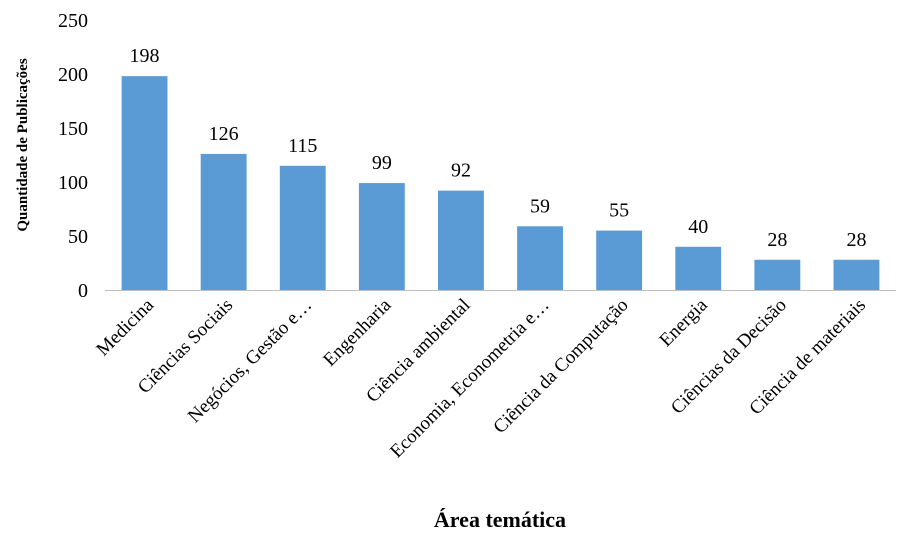 The height and width of the screenshot is (539, 906). Describe the element at coordinates (224, 134) in the screenshot. I see `data-label: 126` at that location.